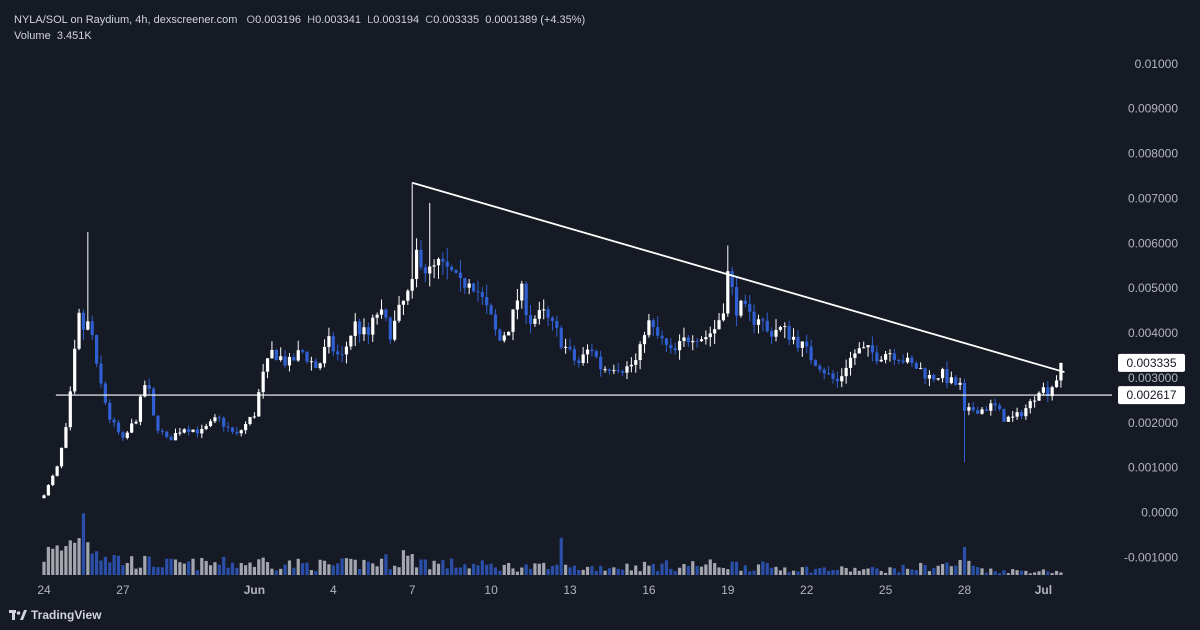 The image size is (1200, 630). Describe the element at coordinates (55, 615) in the screenshot. I see `tradingview-logo: TradingView` at that location.